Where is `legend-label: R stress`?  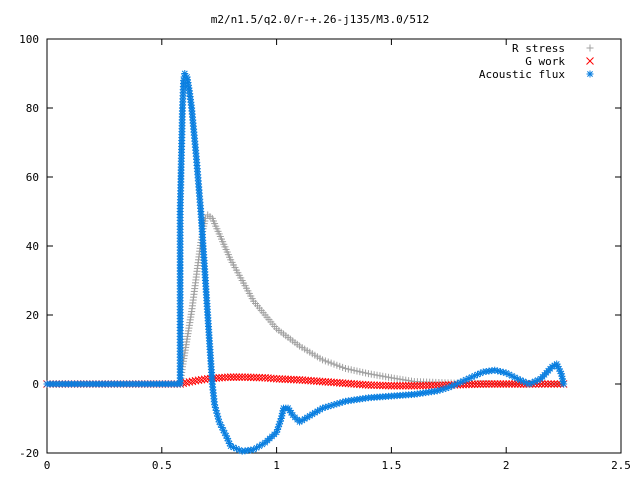 legend-label: R stress is located at coordinates (538, 48).